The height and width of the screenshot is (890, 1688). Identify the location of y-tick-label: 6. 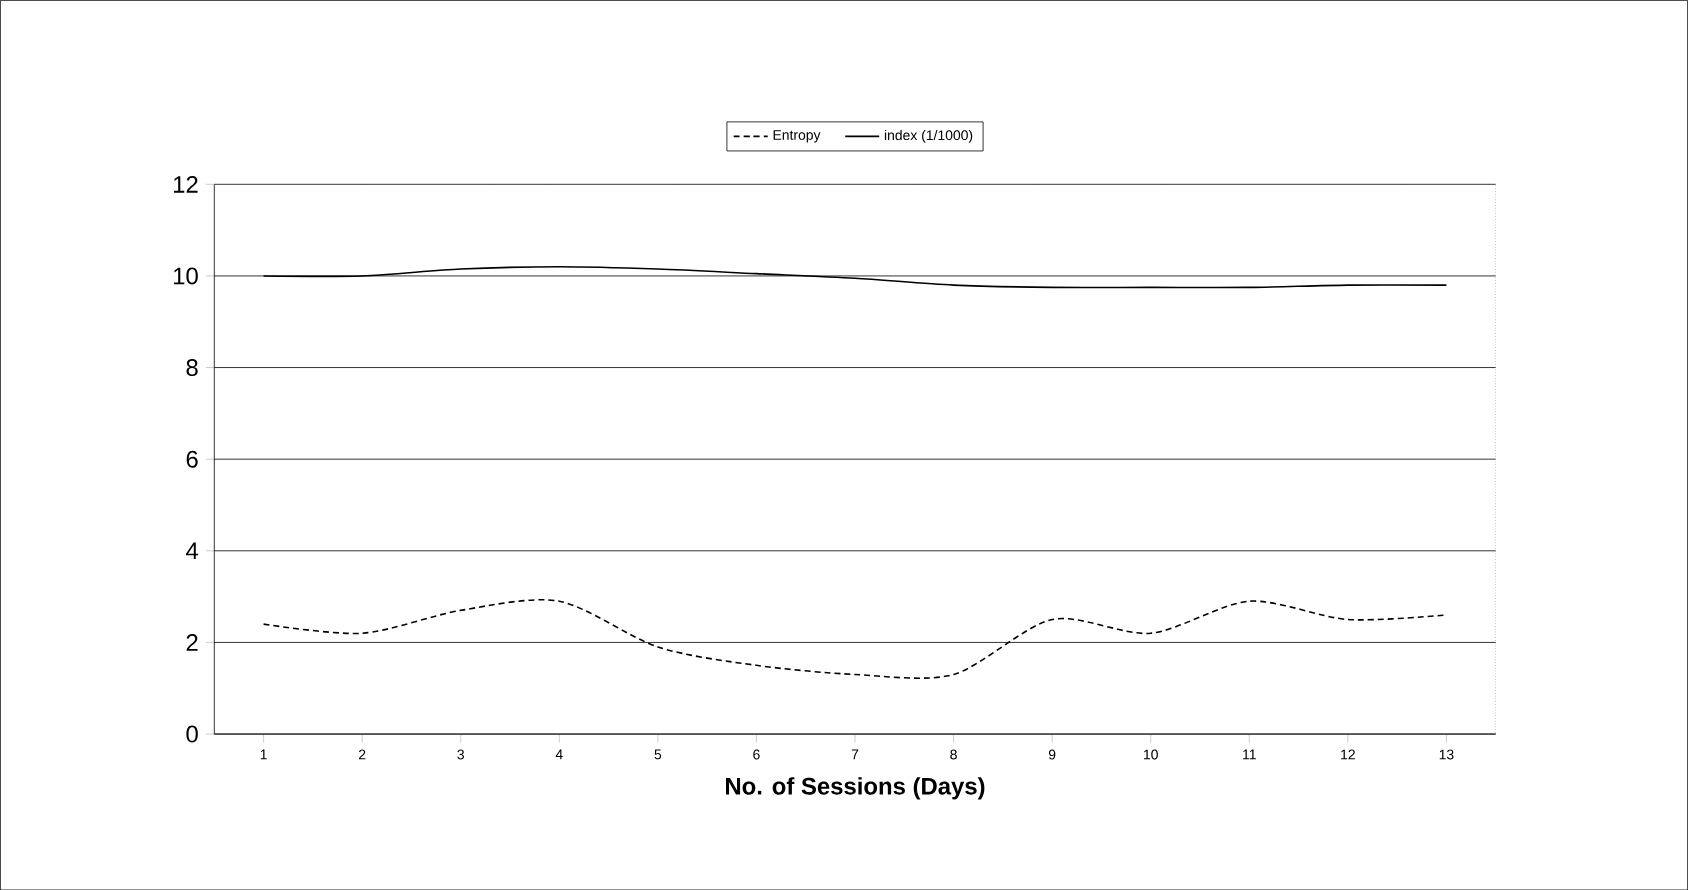
(192, 459).